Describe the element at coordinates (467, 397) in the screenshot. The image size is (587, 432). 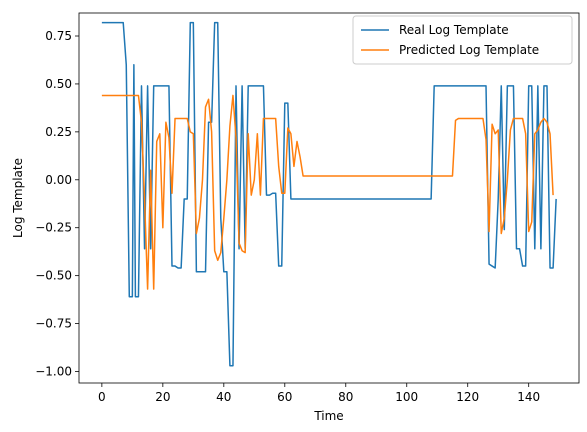
I see `x-tick-label: 120` at that location.